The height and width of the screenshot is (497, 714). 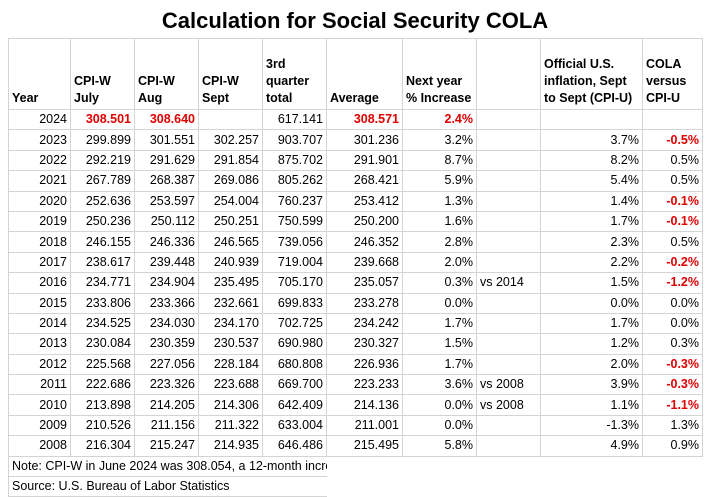 What do you see at coordinates (364, 425) in the screenshot?
I see `table-cell: 211.001` at bounding box center [364, 425].